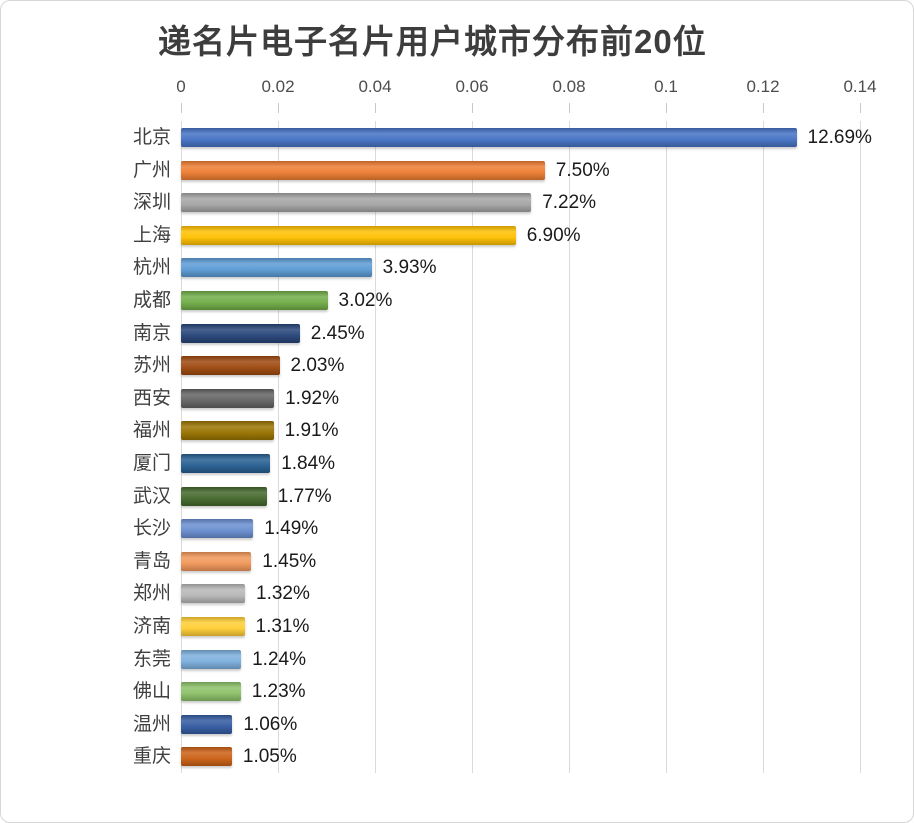 The width and height of the screenshot is (914, 823). What do you see at coordinates (289, 561) in the screenshot?
I see `bar-value-label: 1.45%` at bounding box center [289, 561].